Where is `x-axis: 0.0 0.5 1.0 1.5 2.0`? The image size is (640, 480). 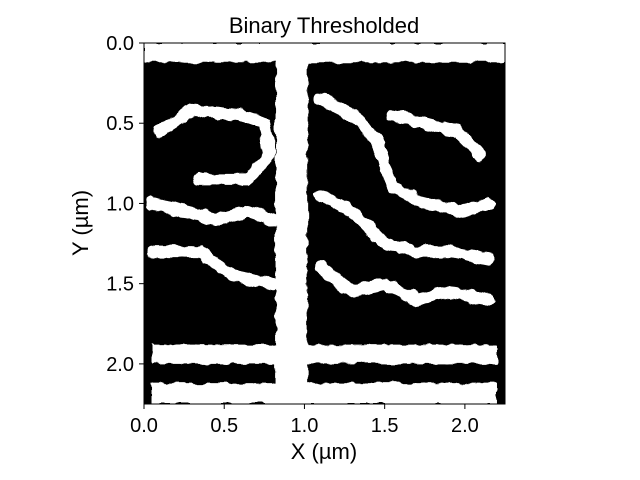 x-axis: 0.0 0.5 1.0 1.5 2.0 is located at coordinates (304, 420).